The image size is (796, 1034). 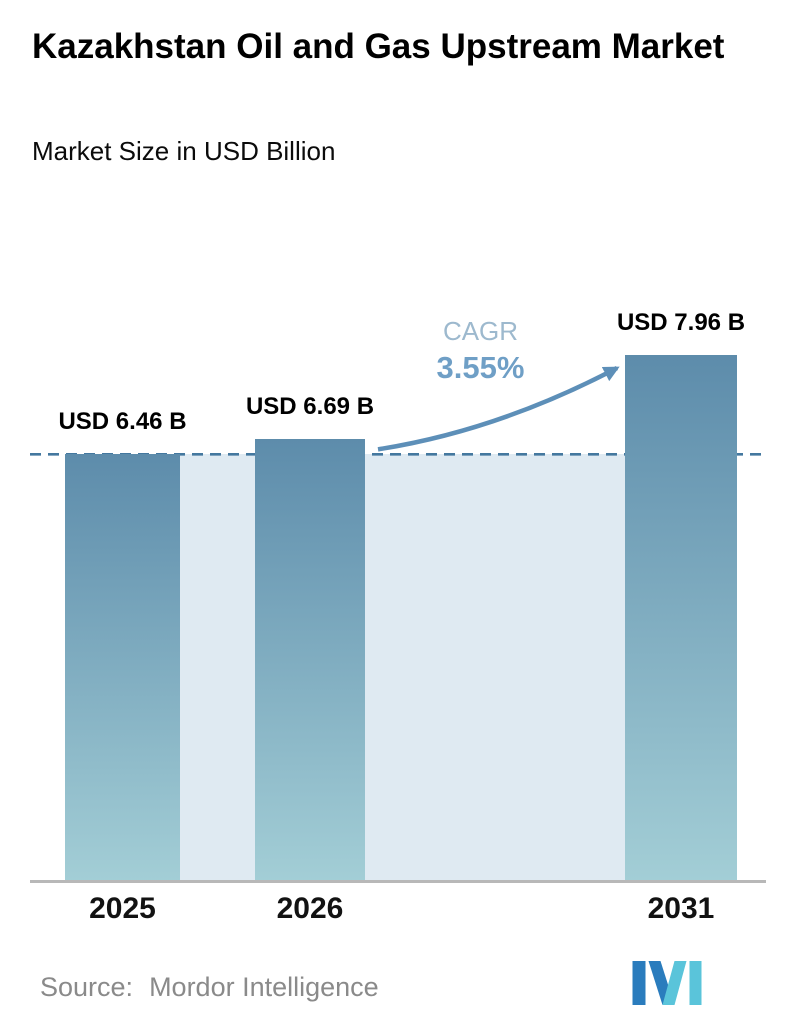 I want to click on x-axis-line, so click(x=398, y=881).